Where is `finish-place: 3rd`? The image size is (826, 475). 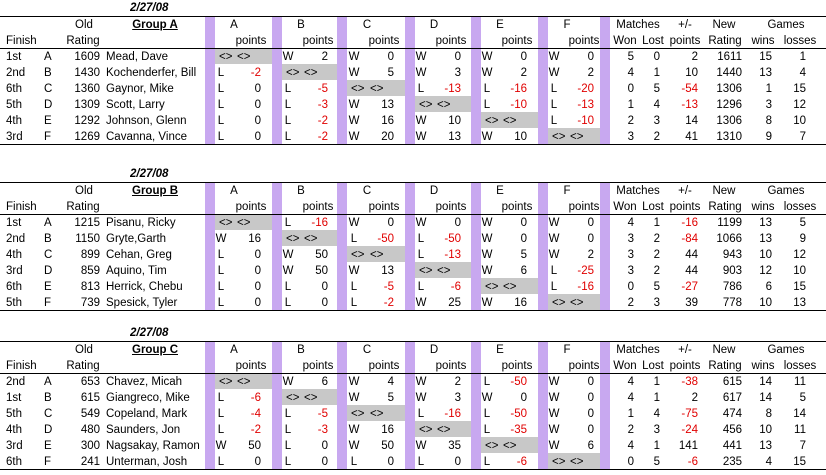
finish-place: 3rd is located at coordinates (14, 271).